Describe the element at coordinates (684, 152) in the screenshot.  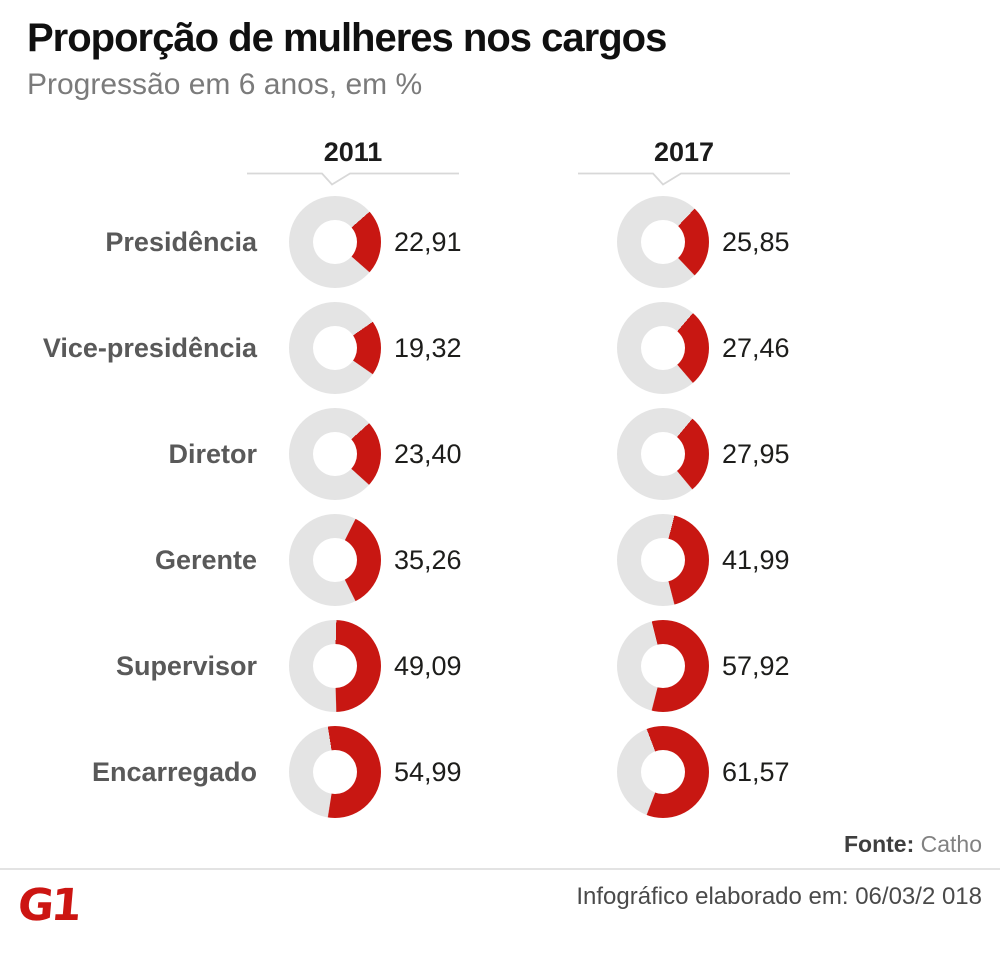
I see `year-label-2017: 2017` at that location.